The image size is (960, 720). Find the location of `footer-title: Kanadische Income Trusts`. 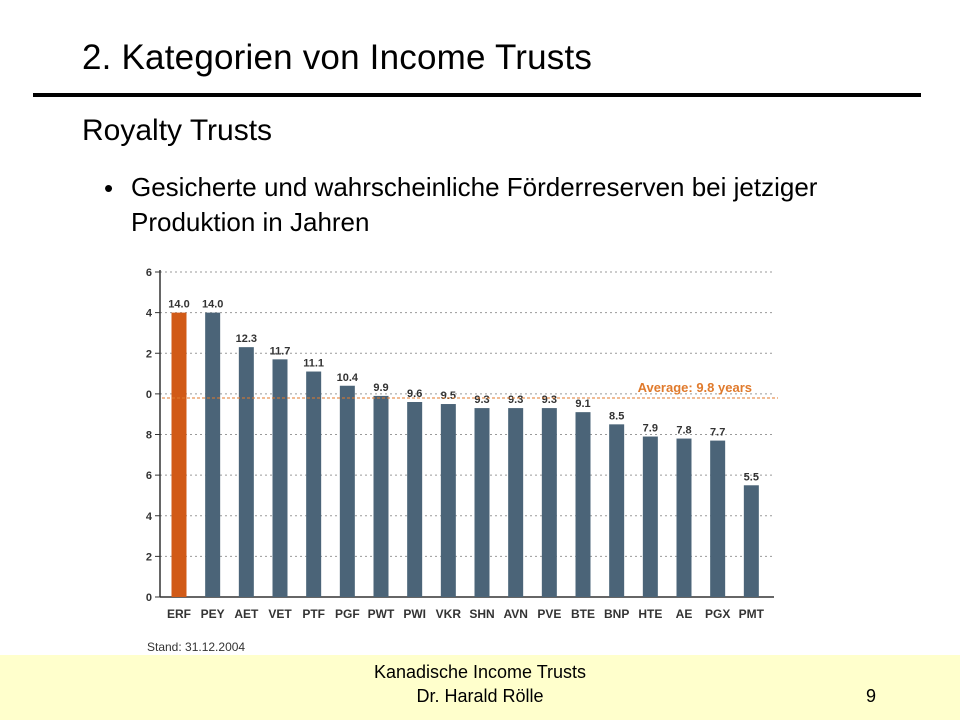

footer-title: Kanadische Income Trusts is located at coordinates (480, 672).